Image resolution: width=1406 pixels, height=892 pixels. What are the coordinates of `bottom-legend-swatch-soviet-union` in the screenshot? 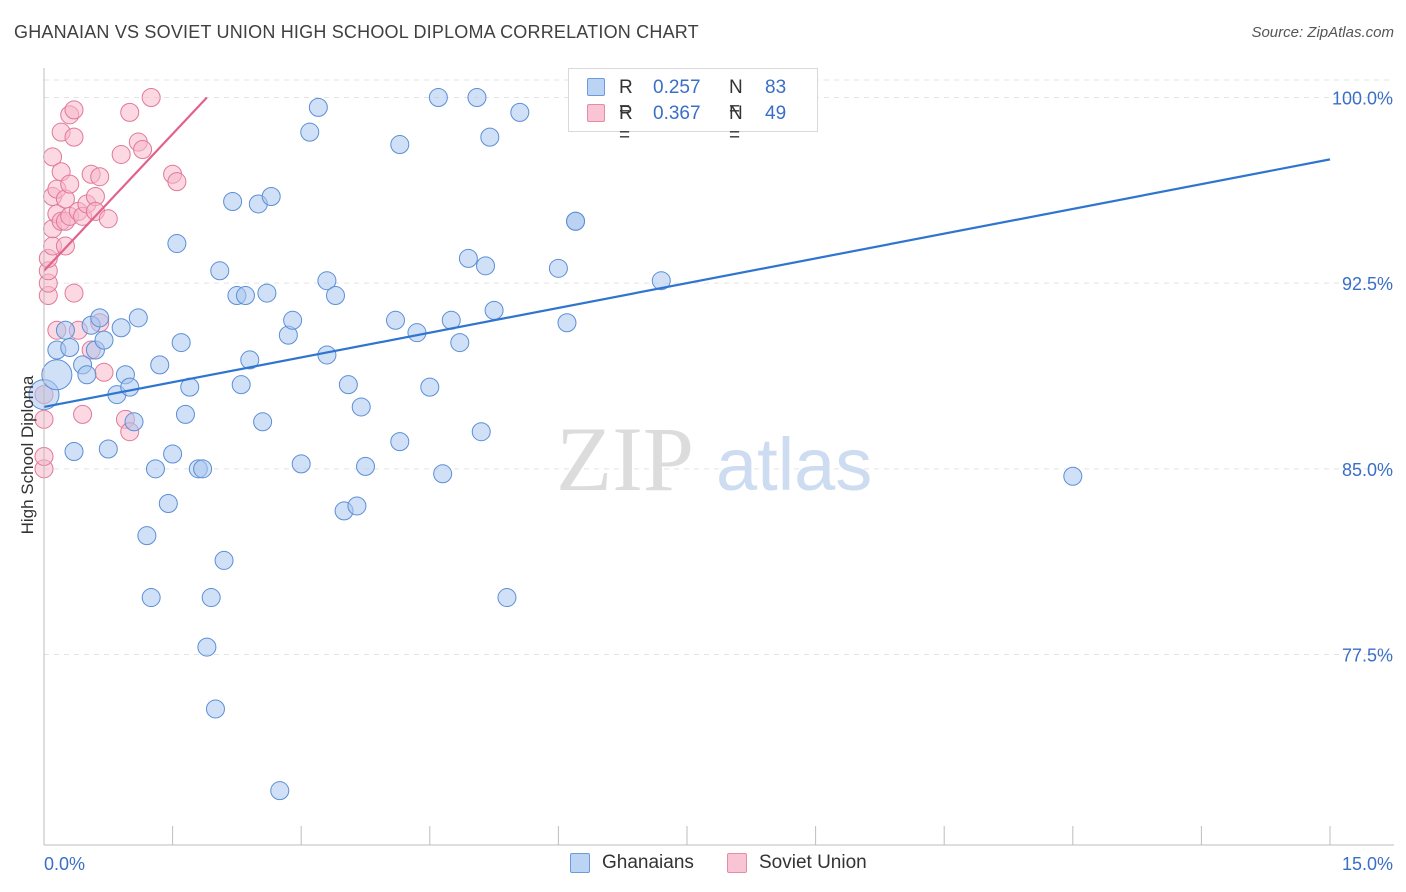 It's located at (737, 863).